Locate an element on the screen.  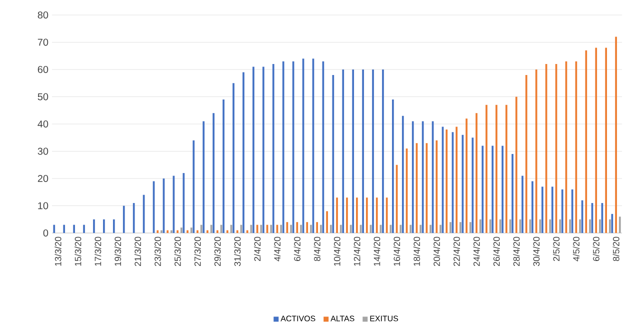
x-tick-label: 18/4/20 is located at coordinates (416, 251).